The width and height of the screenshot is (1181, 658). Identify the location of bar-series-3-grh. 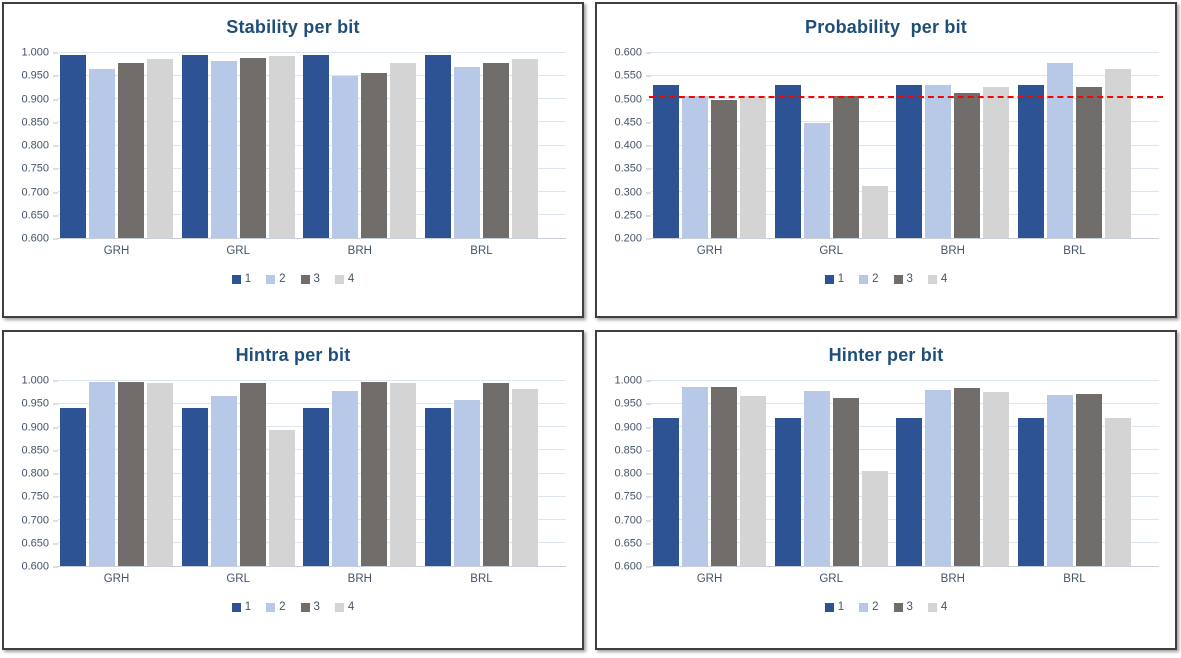
(131, 150).